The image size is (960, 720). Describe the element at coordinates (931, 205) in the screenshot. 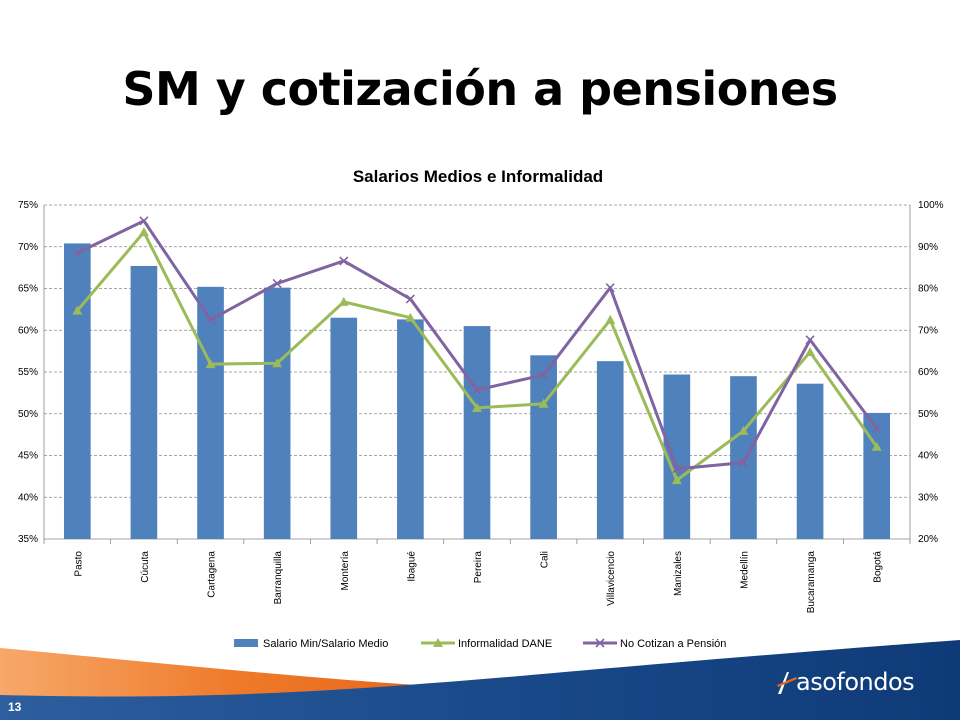

I see `right-tick-label: 100%` at that location.